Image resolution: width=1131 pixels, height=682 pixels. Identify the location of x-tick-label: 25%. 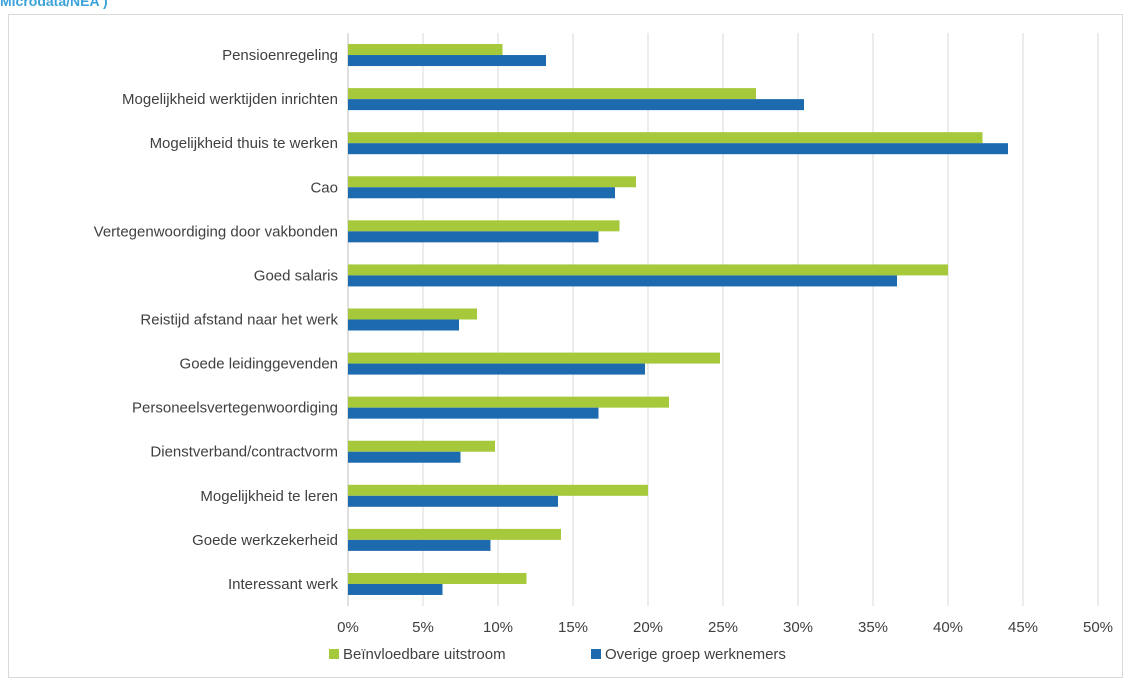
(723, 627).